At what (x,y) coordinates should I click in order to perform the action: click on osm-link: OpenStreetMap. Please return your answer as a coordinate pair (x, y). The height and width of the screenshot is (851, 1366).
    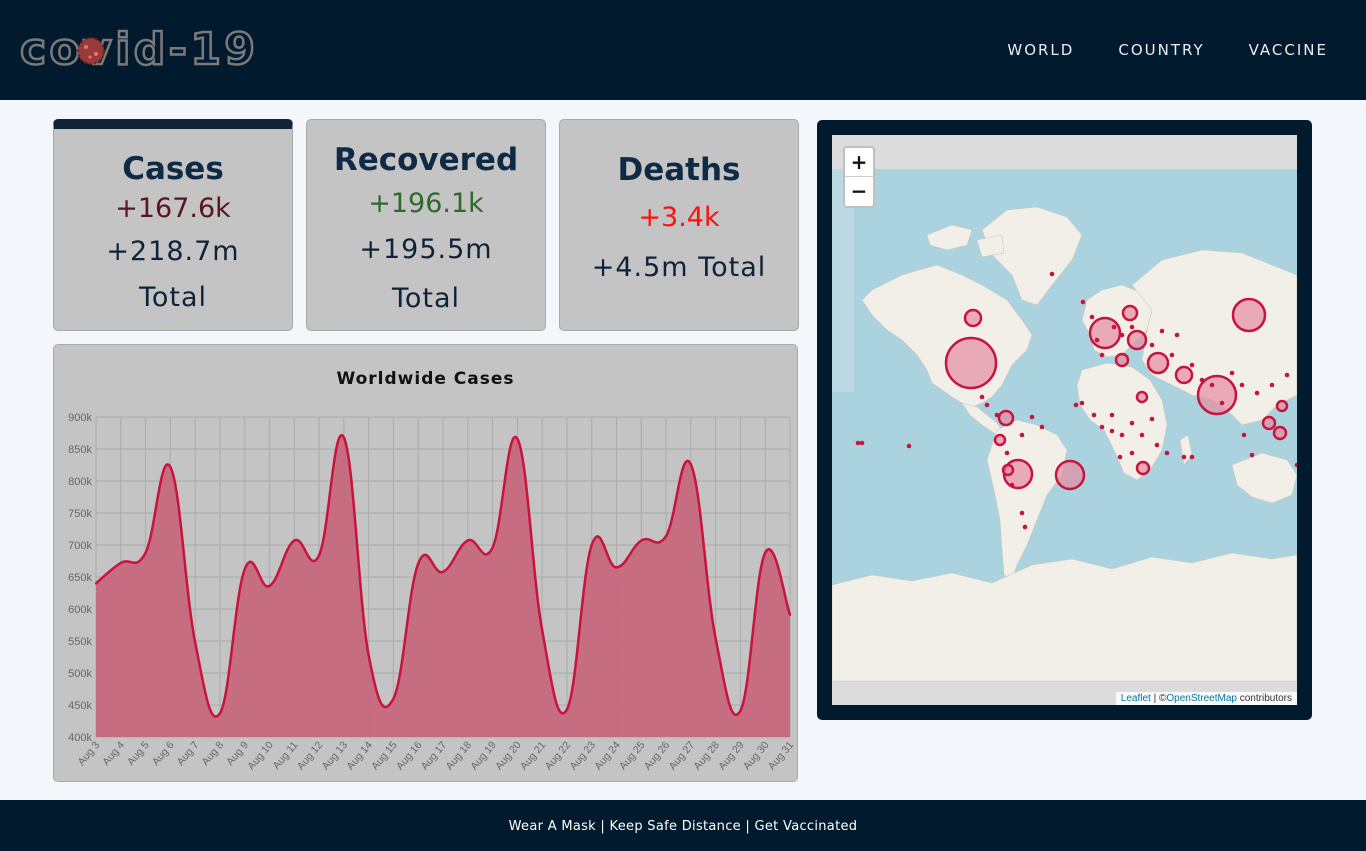
    Looking at the image, I should click on (1201, 698).